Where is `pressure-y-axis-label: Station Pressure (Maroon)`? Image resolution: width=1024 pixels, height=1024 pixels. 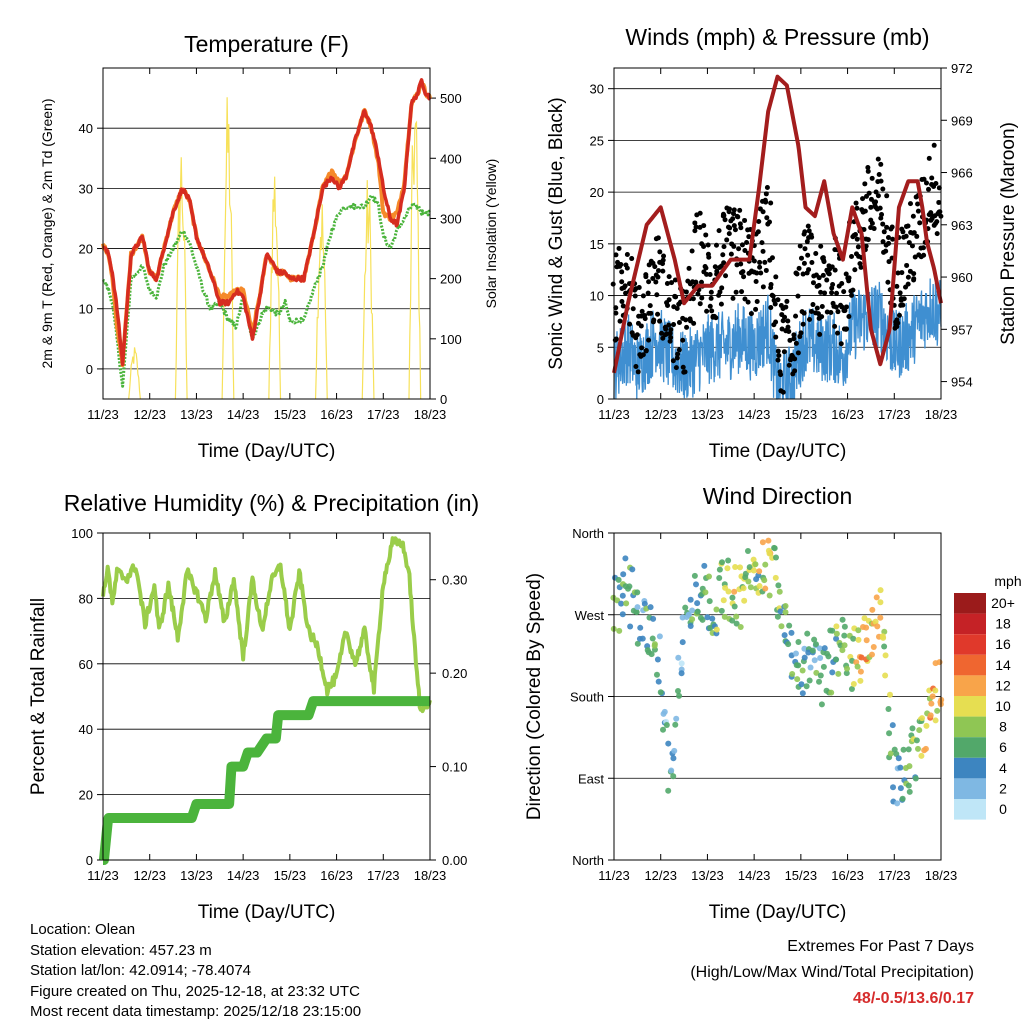 pressure-y-axis-label: Station Pressure (Maroon) is located at coordinates (1008, 233).